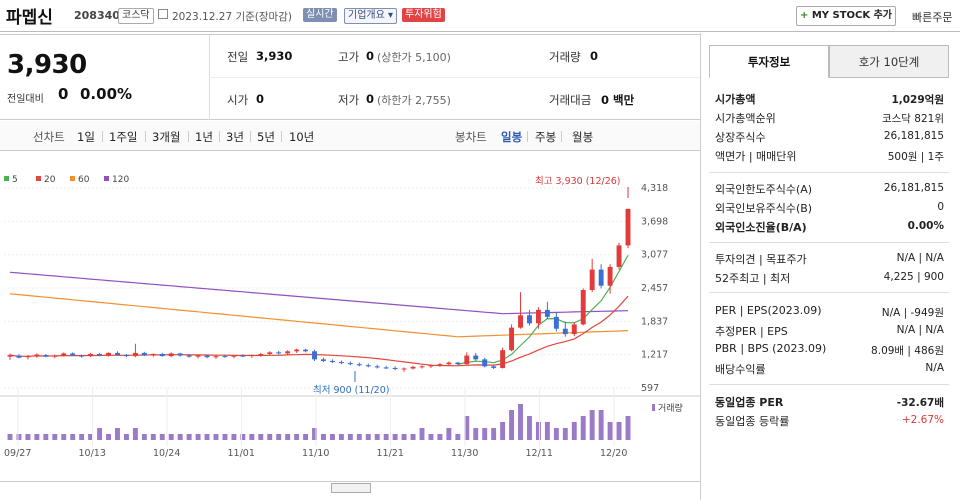 This screenshot has height=500, width=960. Describe the element at coordinates (654, 321) in the screenshot. I see `y-tick-label: 1,837` at that location.